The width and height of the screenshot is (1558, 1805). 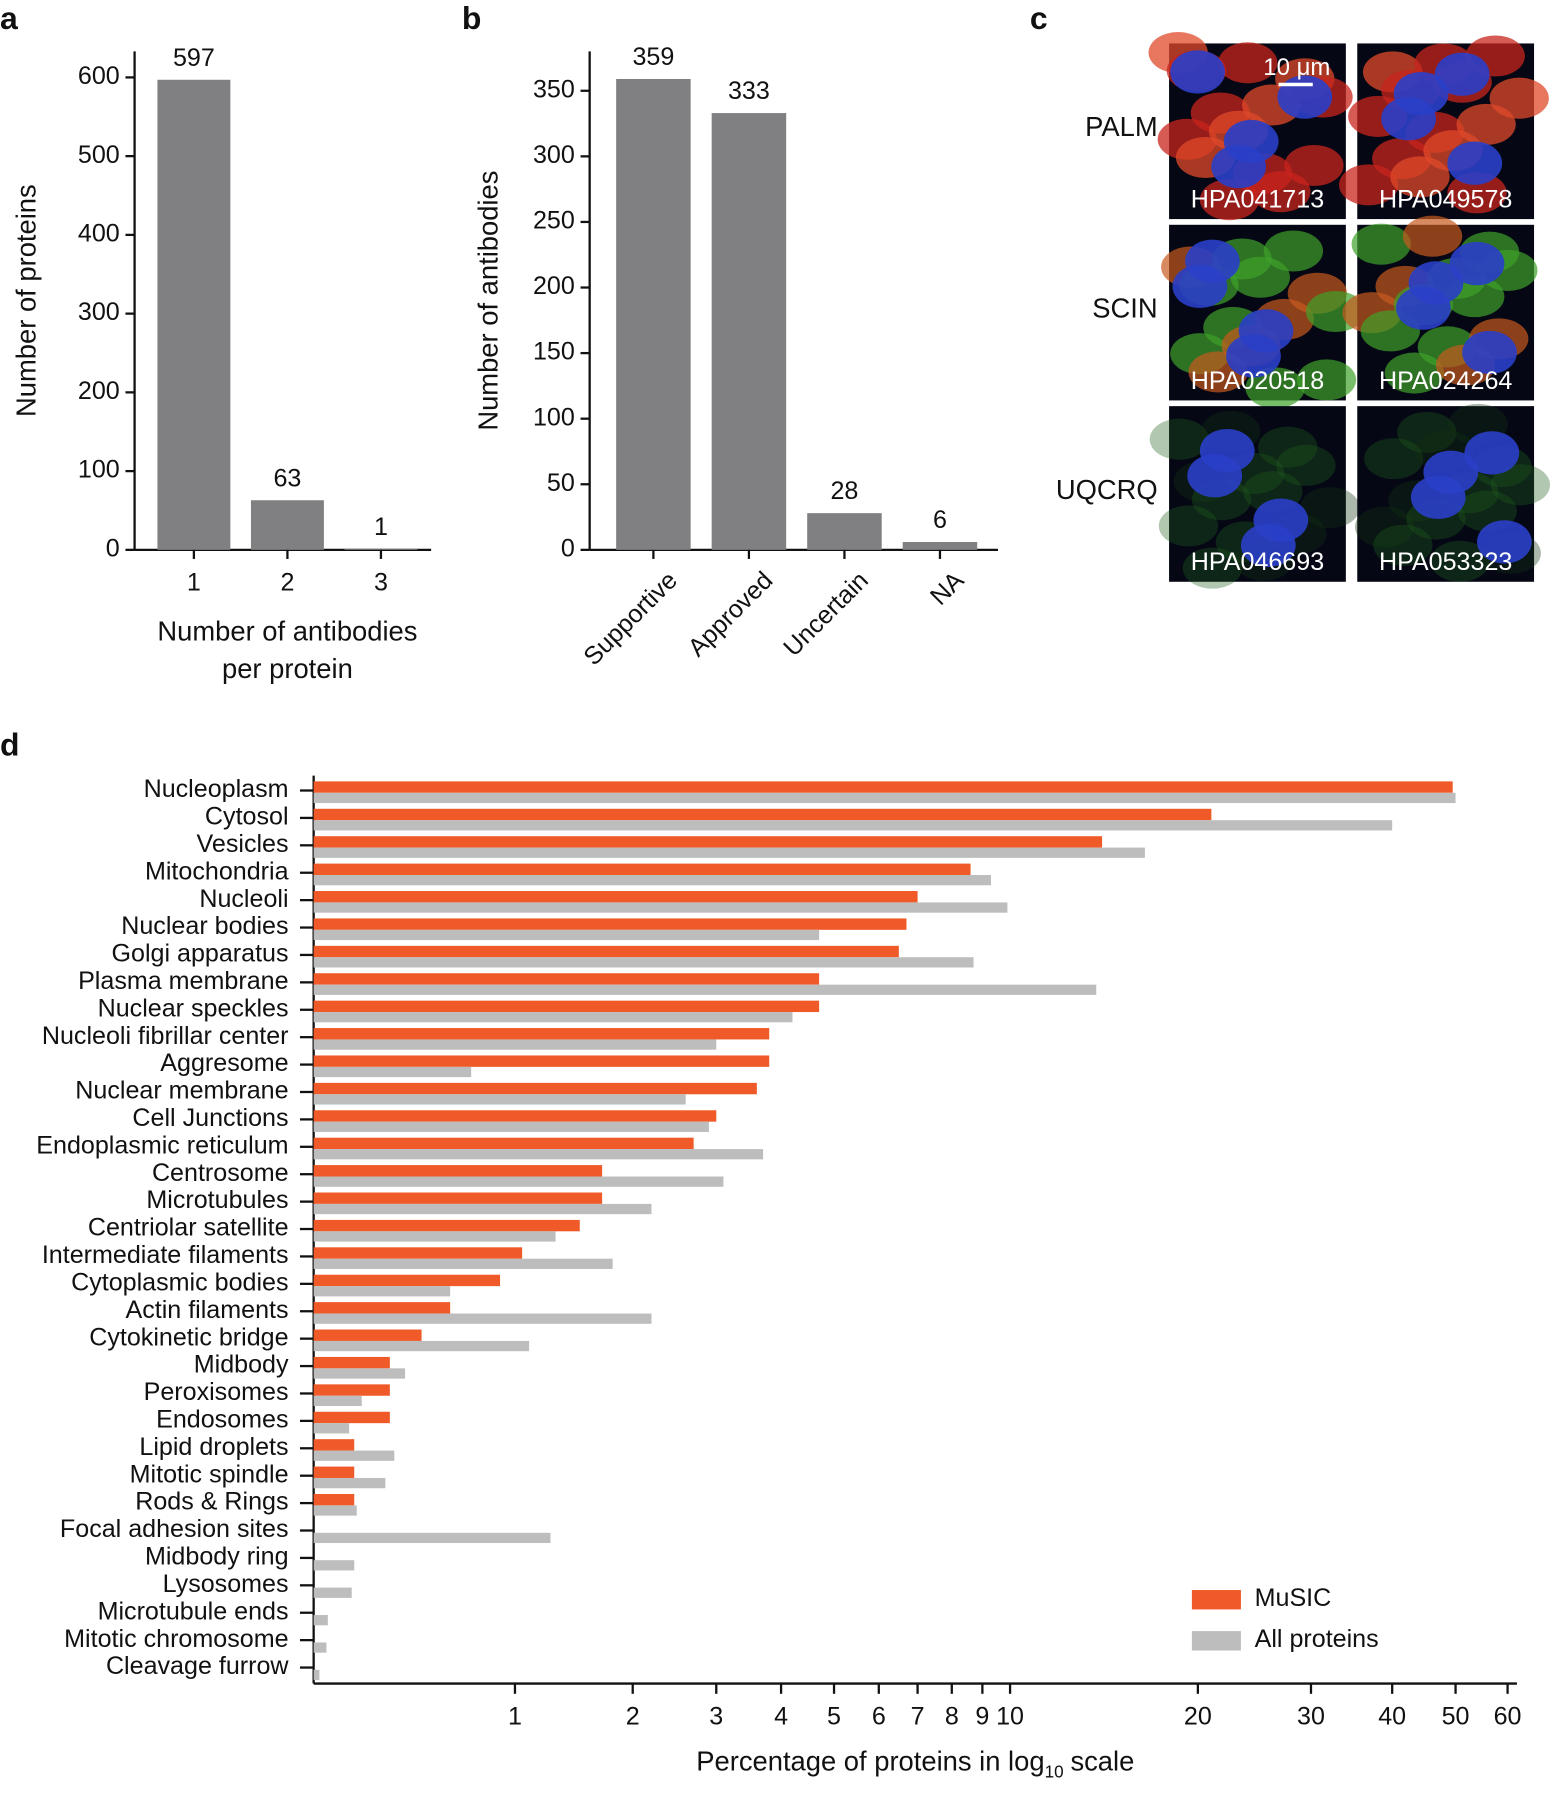 I want to click on y-tick-label: Intermediate filaments, so click(x=165, y=1255).